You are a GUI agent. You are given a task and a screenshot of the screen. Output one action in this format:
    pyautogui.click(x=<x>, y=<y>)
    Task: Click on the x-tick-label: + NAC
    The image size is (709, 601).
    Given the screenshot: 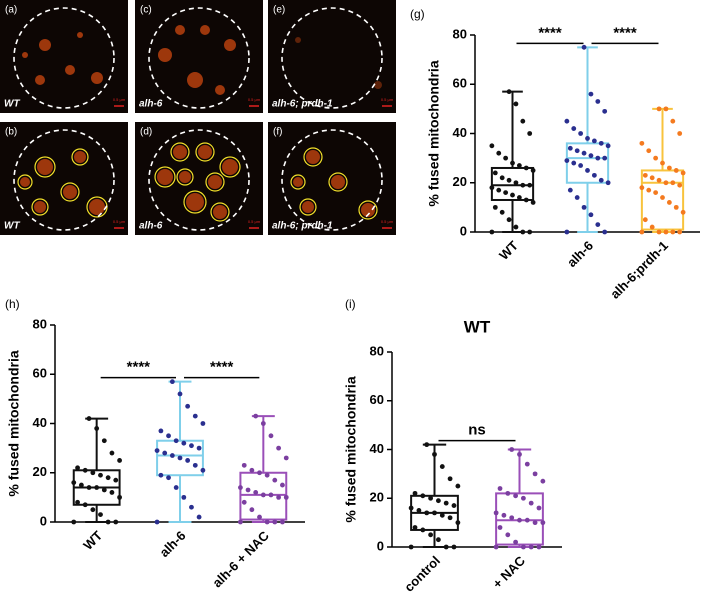 What is the action you would take?
    pyautogui.click(x=509, y=572)
    